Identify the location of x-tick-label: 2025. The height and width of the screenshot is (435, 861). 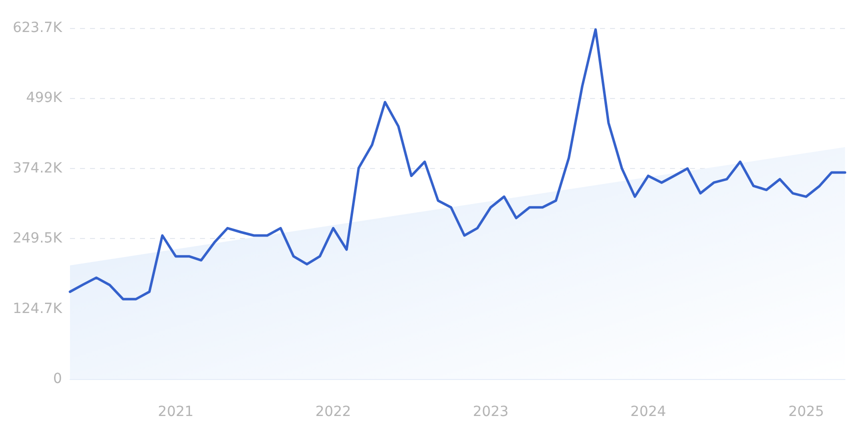
(806, 412).